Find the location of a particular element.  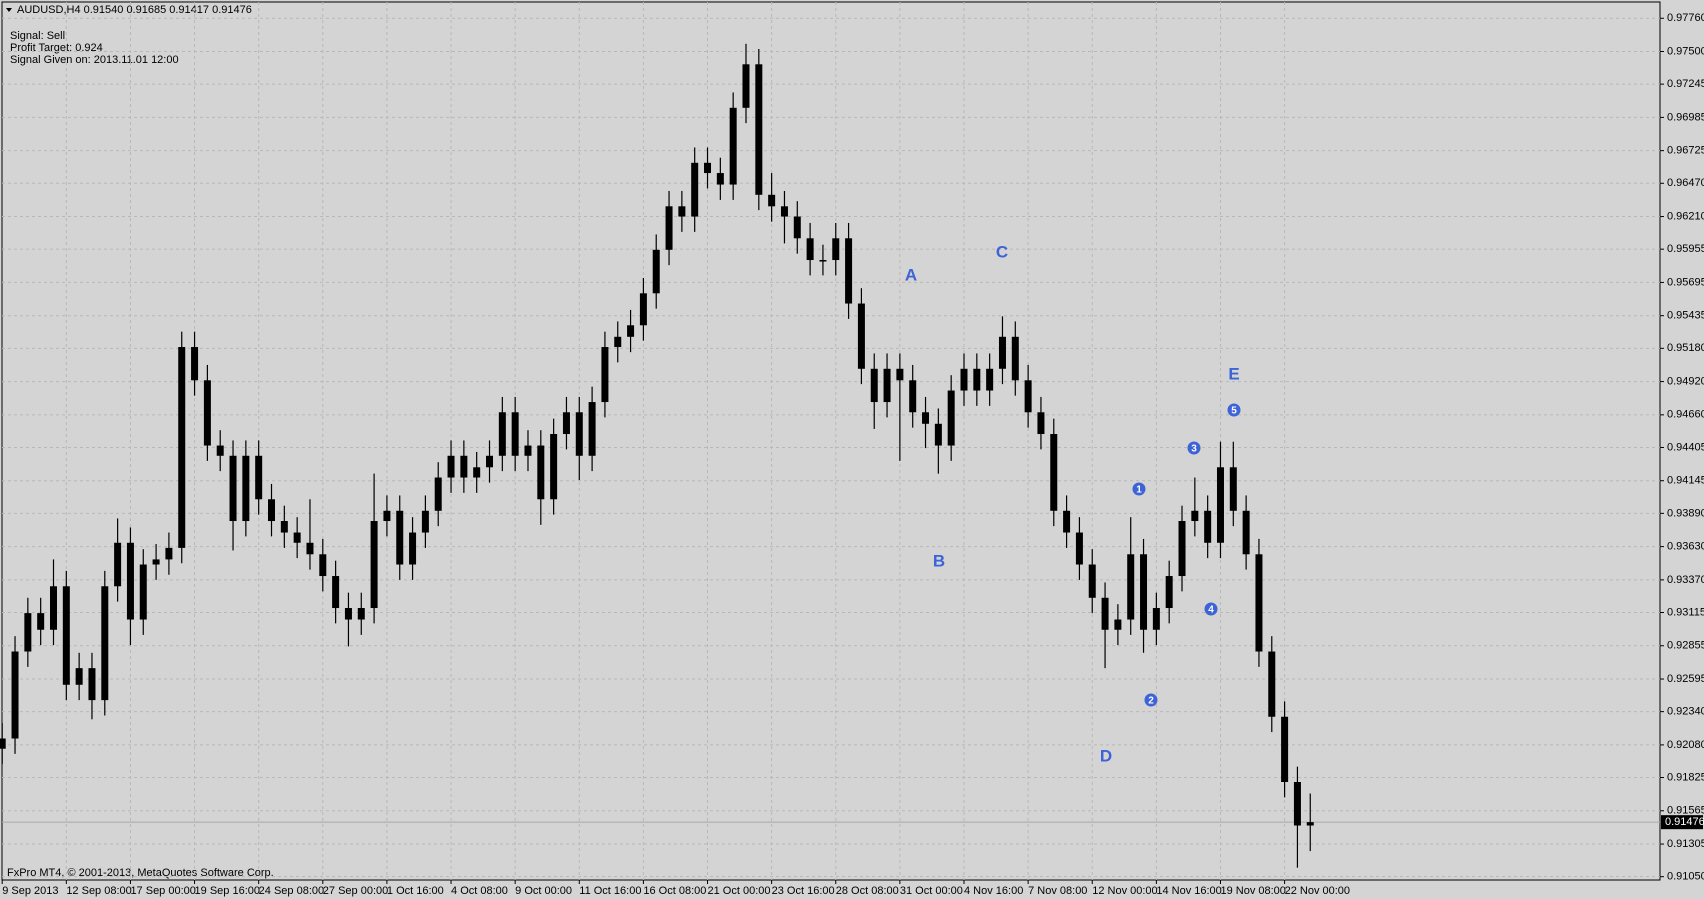

wave-label: B is located at coordinates (939, 560).